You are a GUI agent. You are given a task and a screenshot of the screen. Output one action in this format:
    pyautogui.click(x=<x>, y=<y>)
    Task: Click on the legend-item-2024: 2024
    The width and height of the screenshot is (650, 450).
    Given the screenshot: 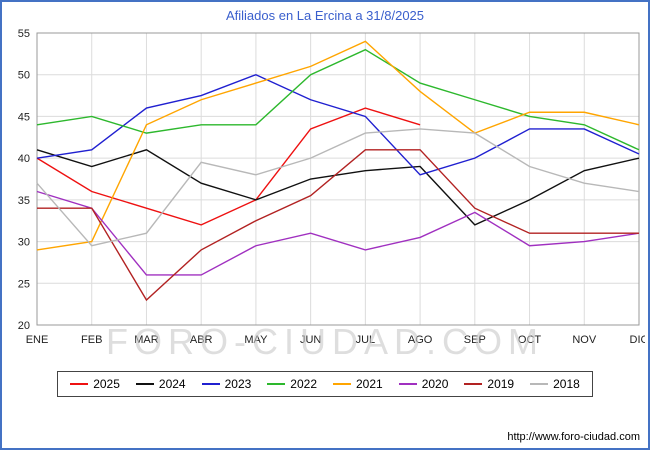 What is the action you would take?
    pyautogui.click(x=160, y=384)
    